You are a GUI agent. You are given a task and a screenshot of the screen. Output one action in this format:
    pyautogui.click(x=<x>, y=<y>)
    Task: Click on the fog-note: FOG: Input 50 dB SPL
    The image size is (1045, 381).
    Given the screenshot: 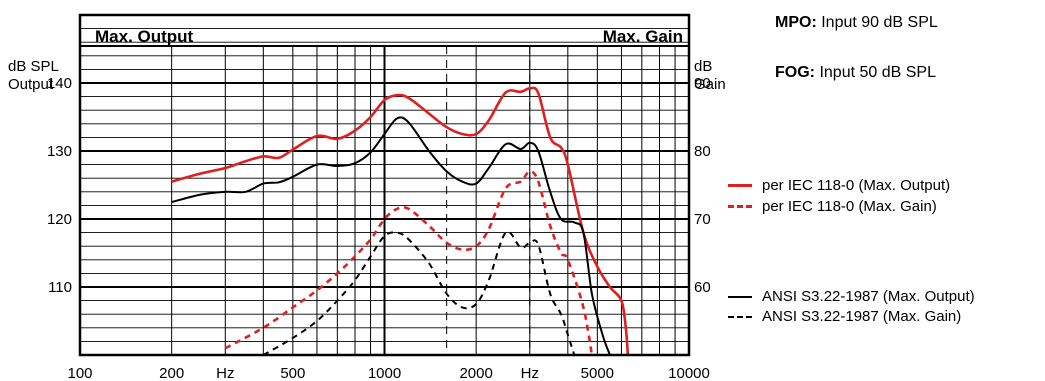 What is the action you would take?
    pyautogui.click(x=855, y=73)
    